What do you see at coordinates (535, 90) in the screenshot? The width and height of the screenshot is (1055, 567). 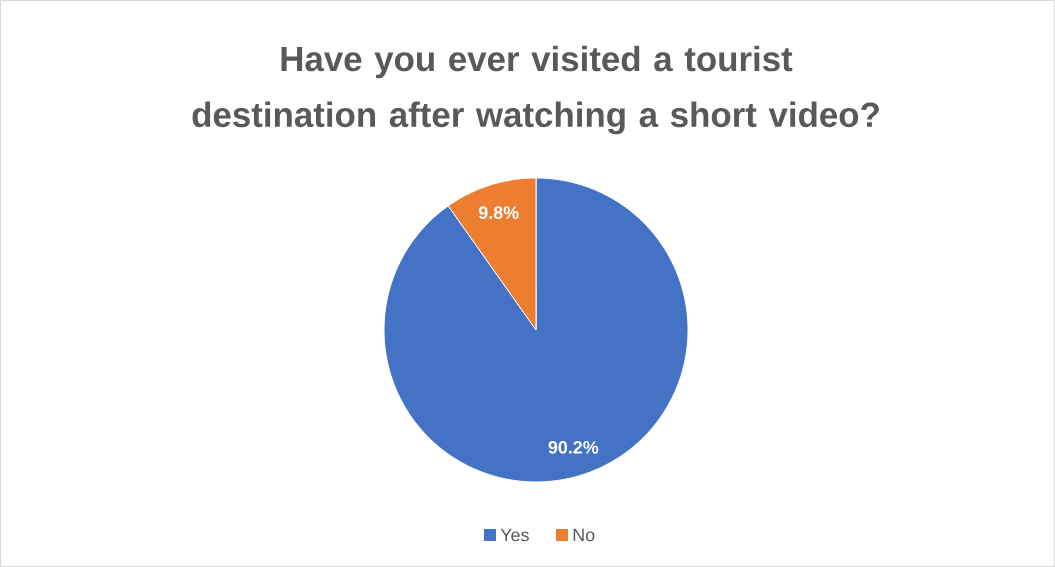 I see `chart-title: Have you ever visited a tourist destination after watching a short video?` at bounding box center [535, 90].